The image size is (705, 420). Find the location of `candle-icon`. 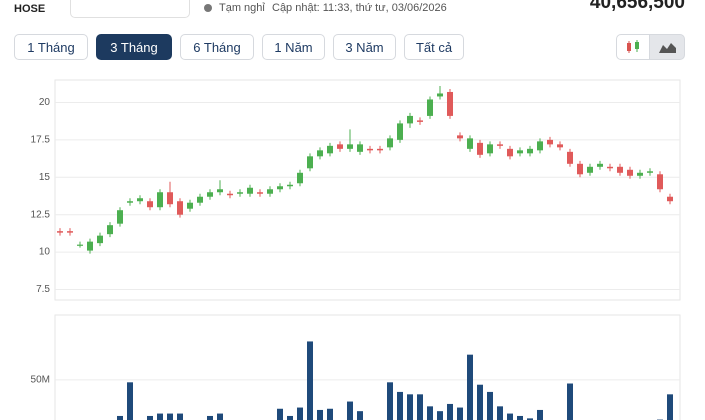

candle-icon is located at coordinates (633, 46).